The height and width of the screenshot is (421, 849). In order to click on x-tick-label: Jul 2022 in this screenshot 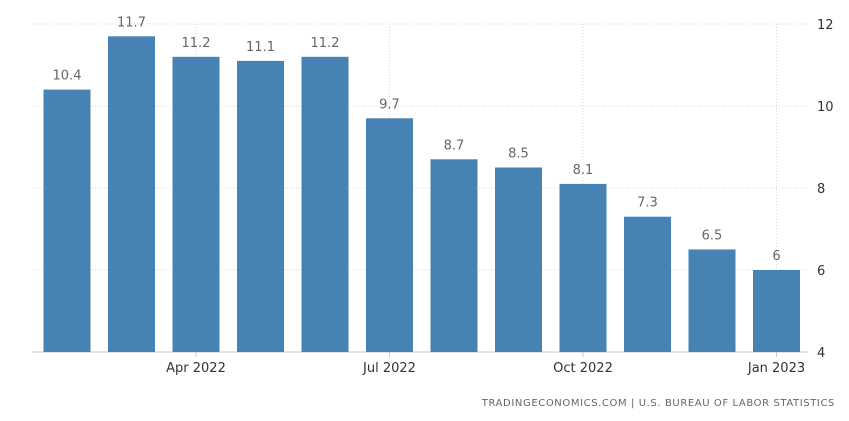, I will do `click(389, 368)`.